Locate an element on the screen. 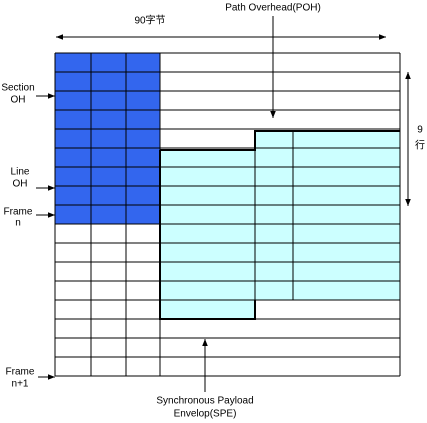  frame-n-label: n is located at coordinates (18, 223).